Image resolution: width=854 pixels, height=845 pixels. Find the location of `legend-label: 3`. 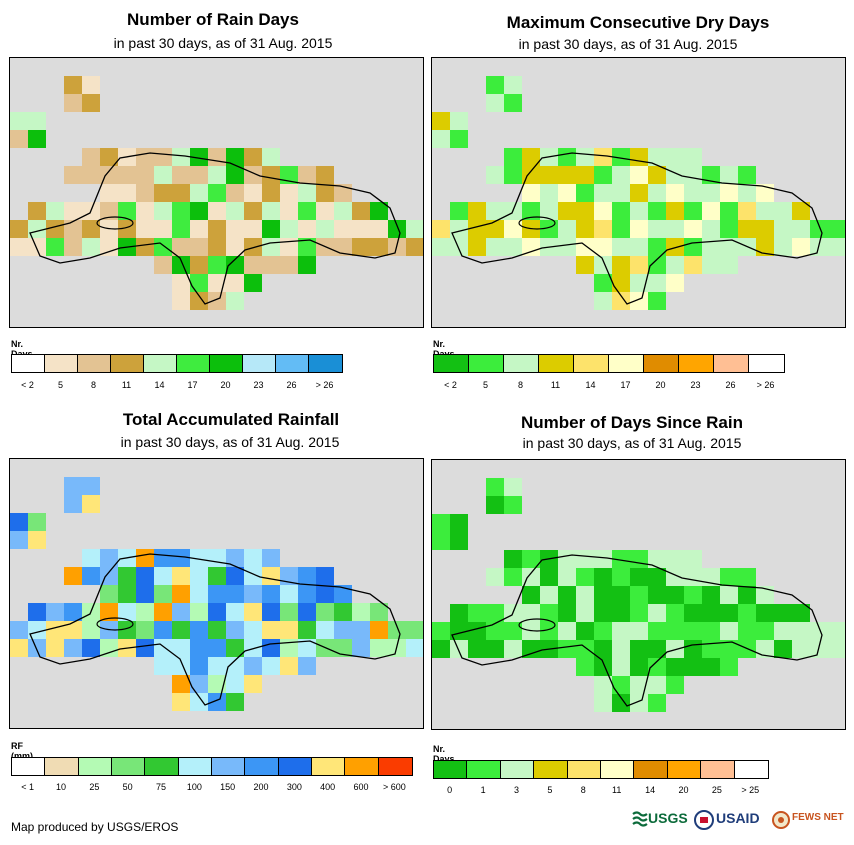

legend-label: 3 is located at coordinates (516, 790).